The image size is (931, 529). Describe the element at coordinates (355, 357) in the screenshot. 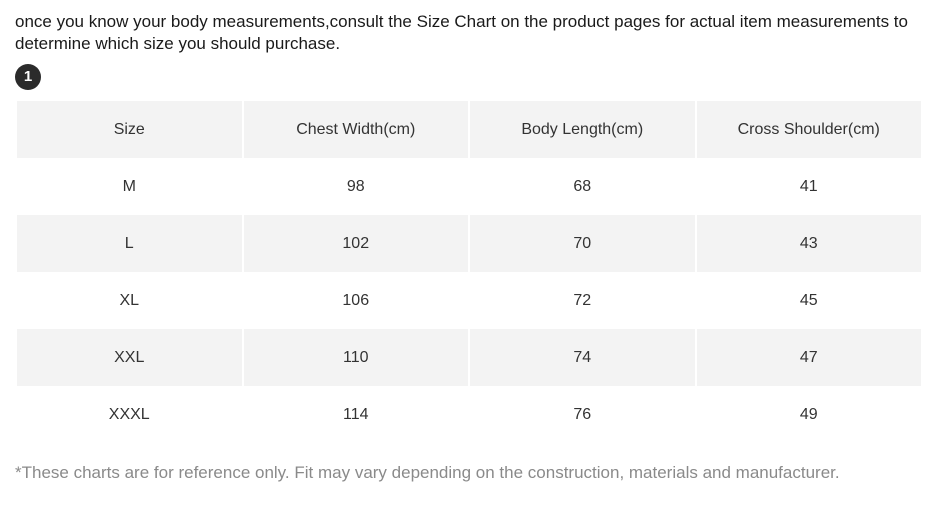

I see `cell-chest-width: 110` at that location.